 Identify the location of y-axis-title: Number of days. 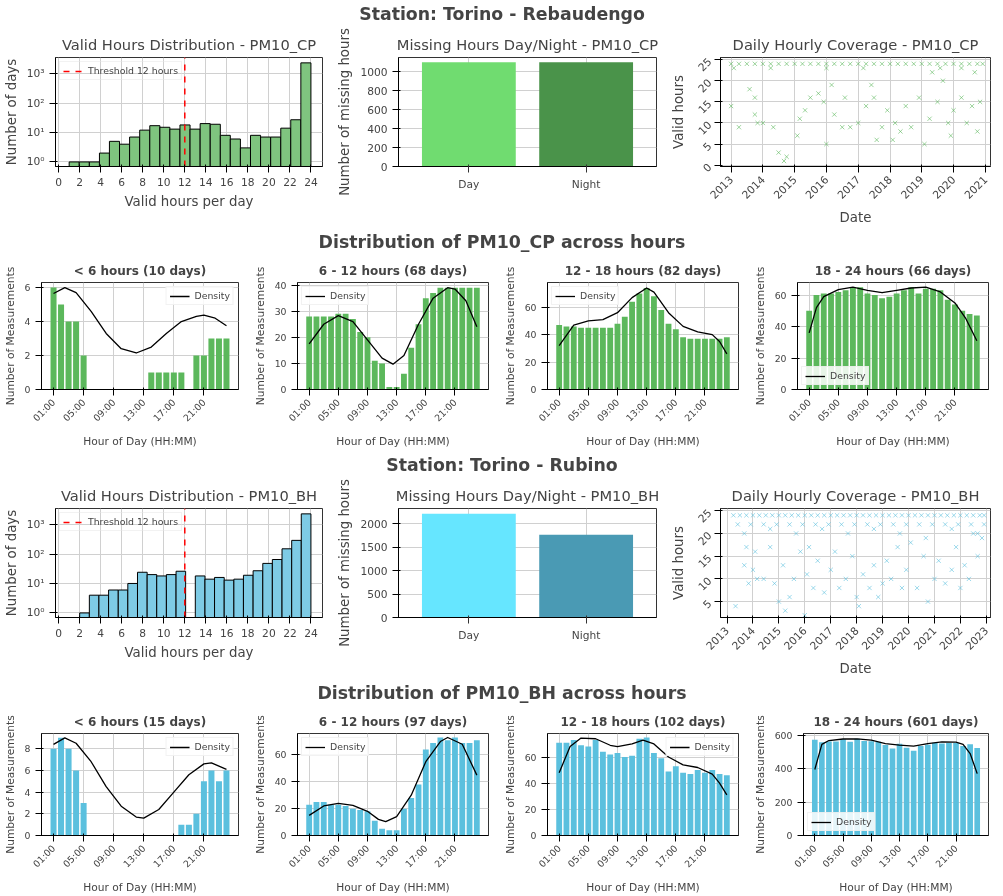
(11, 112).